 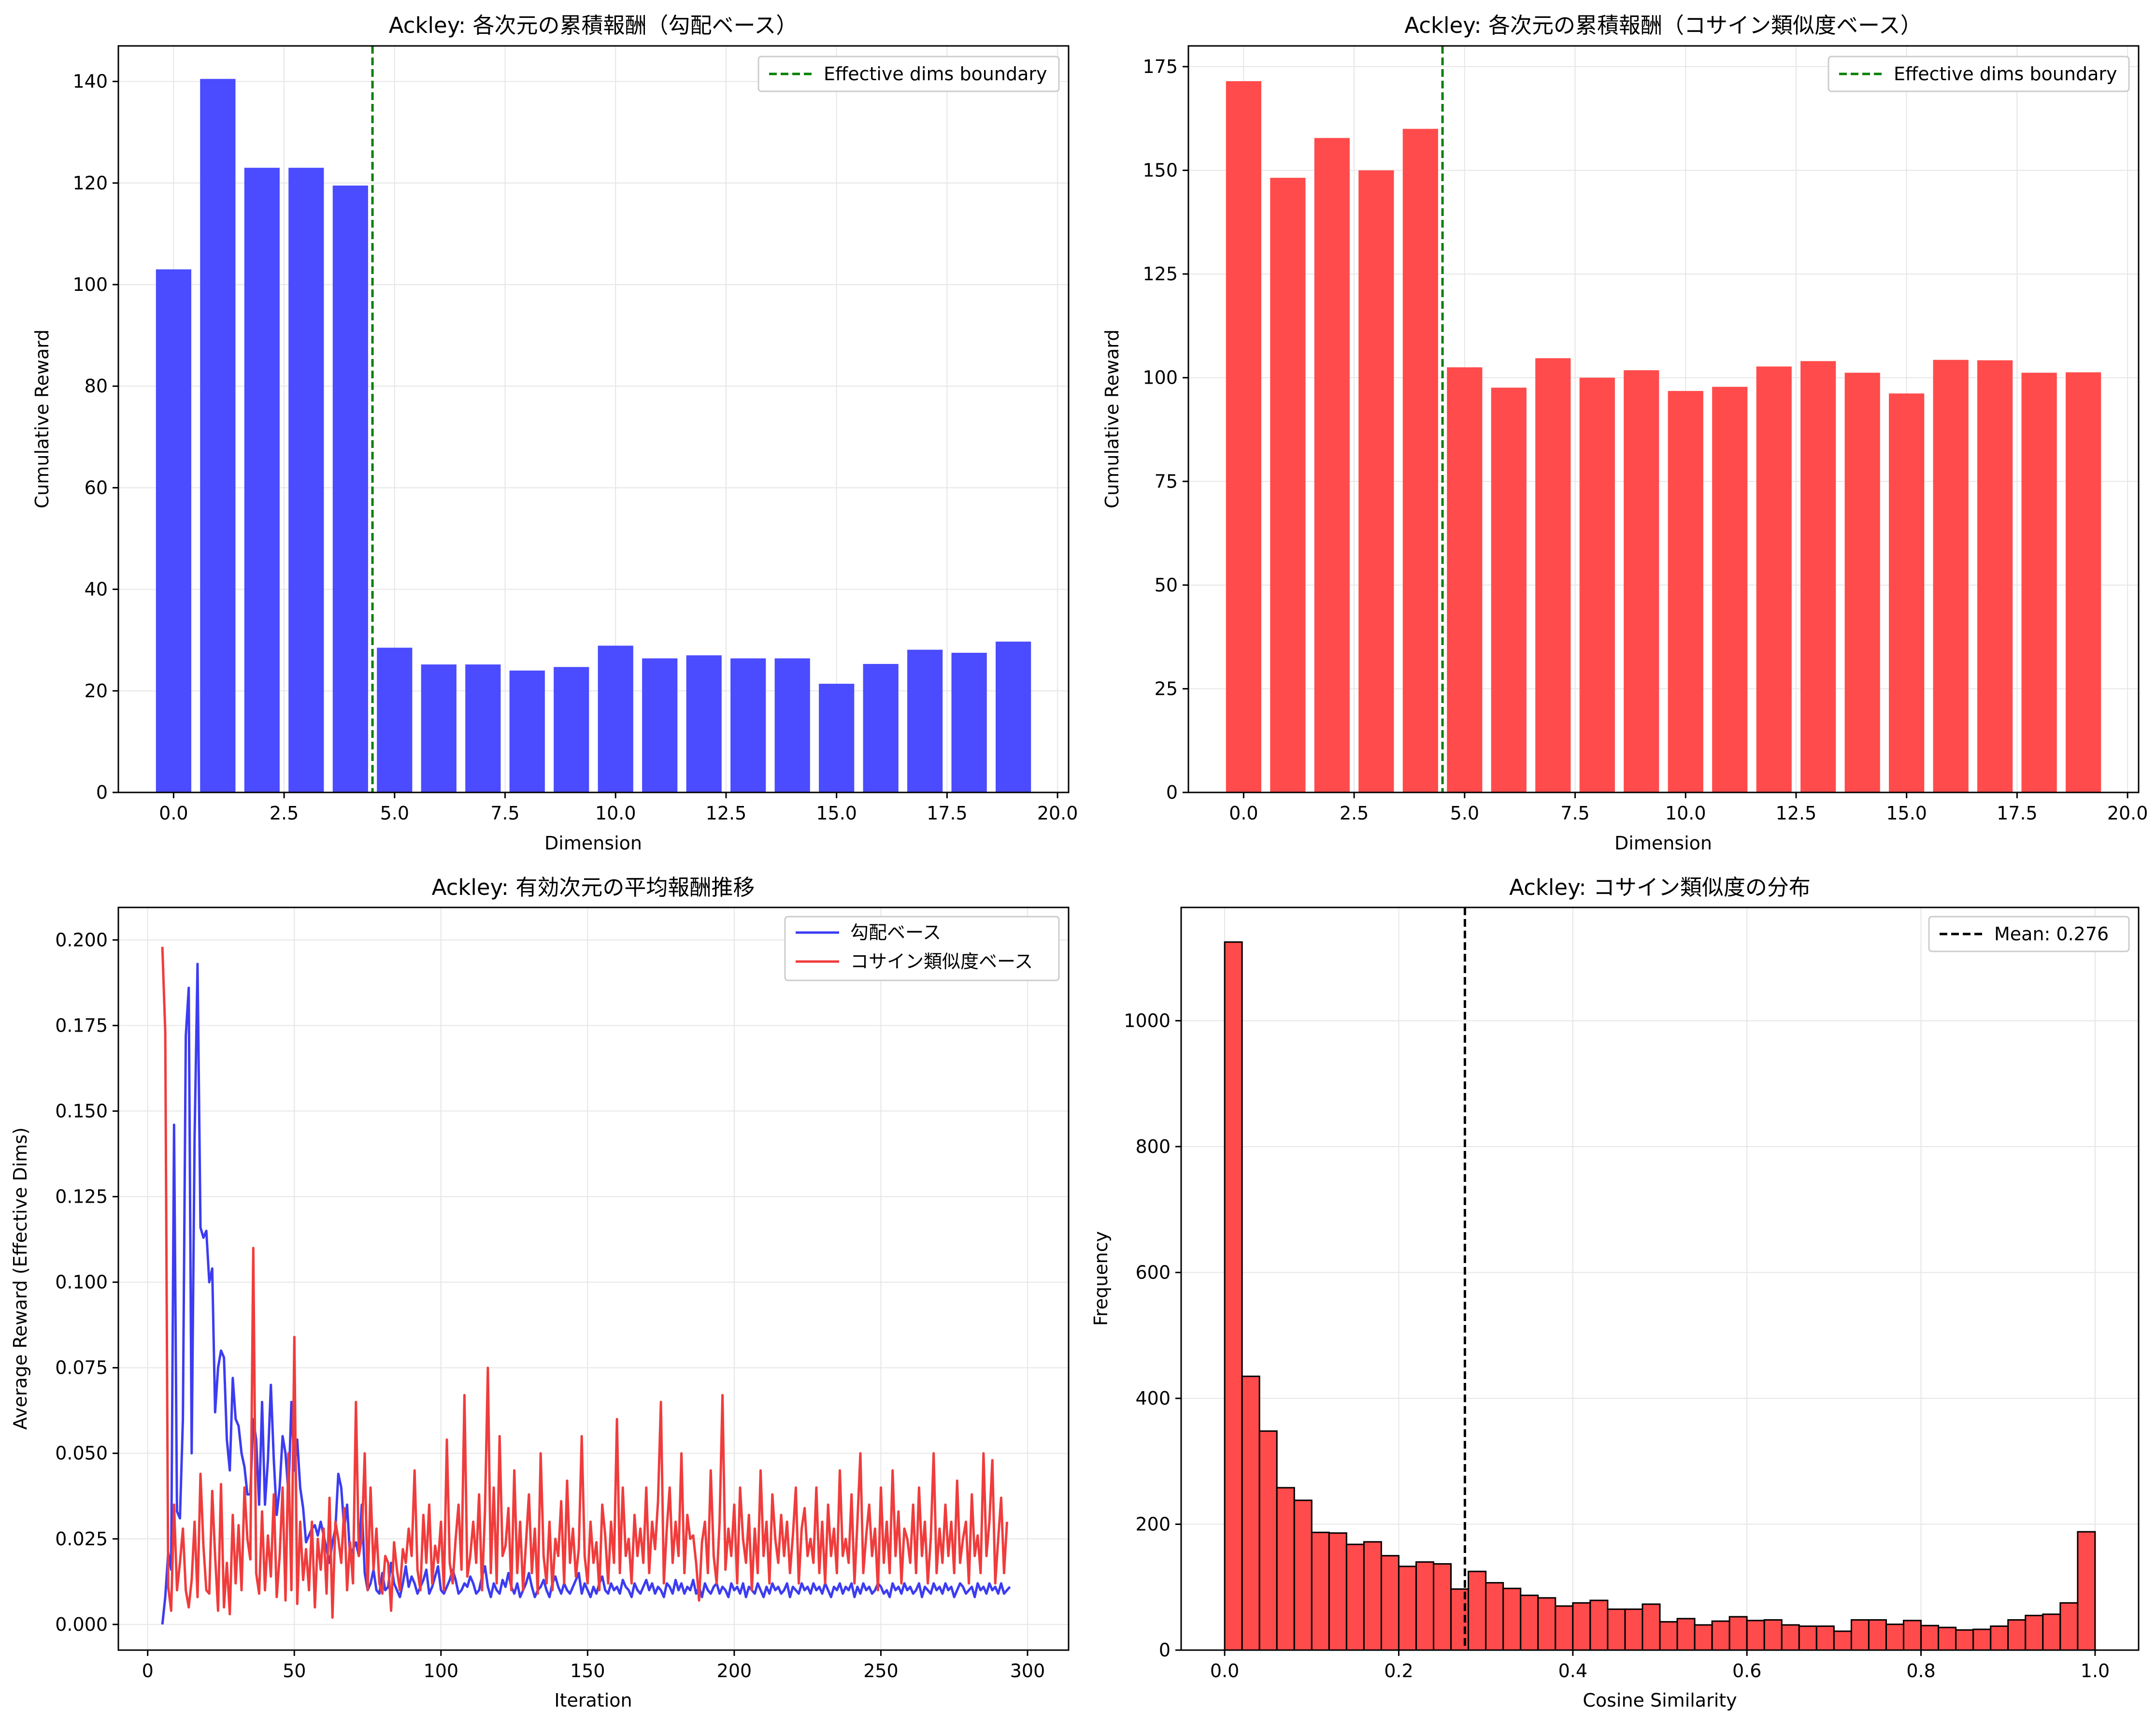 What do you see at coordinates (1153, 1272) in the screenshot?
I see `y-tick-label: 600` at bounding box center [1153, 1272].